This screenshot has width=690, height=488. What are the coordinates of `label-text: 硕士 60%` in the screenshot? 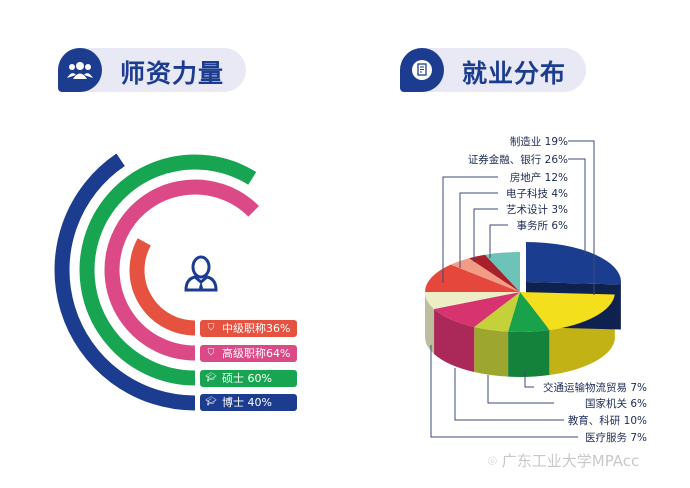 It's located at (247, 378).